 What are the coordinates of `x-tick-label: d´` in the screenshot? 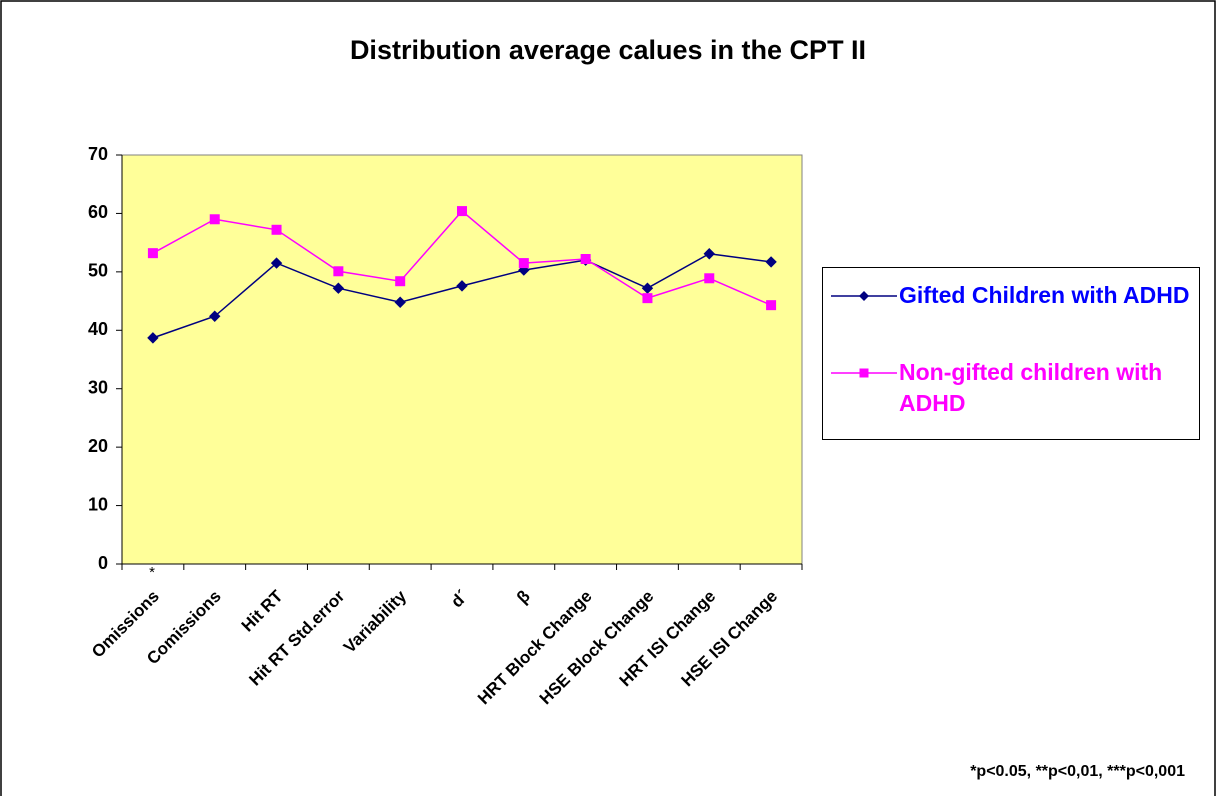 It's located at (459, 599).